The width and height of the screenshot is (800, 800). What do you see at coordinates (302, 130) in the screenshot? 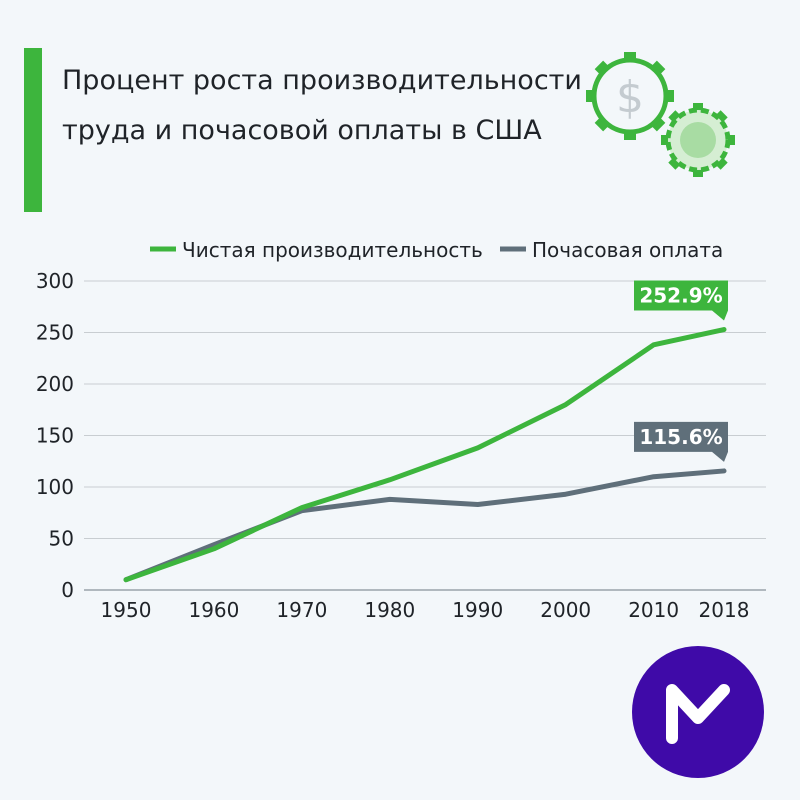
I see `title-line-2: труда и почасовой оплаты в США` at bounding box center [302, 130].